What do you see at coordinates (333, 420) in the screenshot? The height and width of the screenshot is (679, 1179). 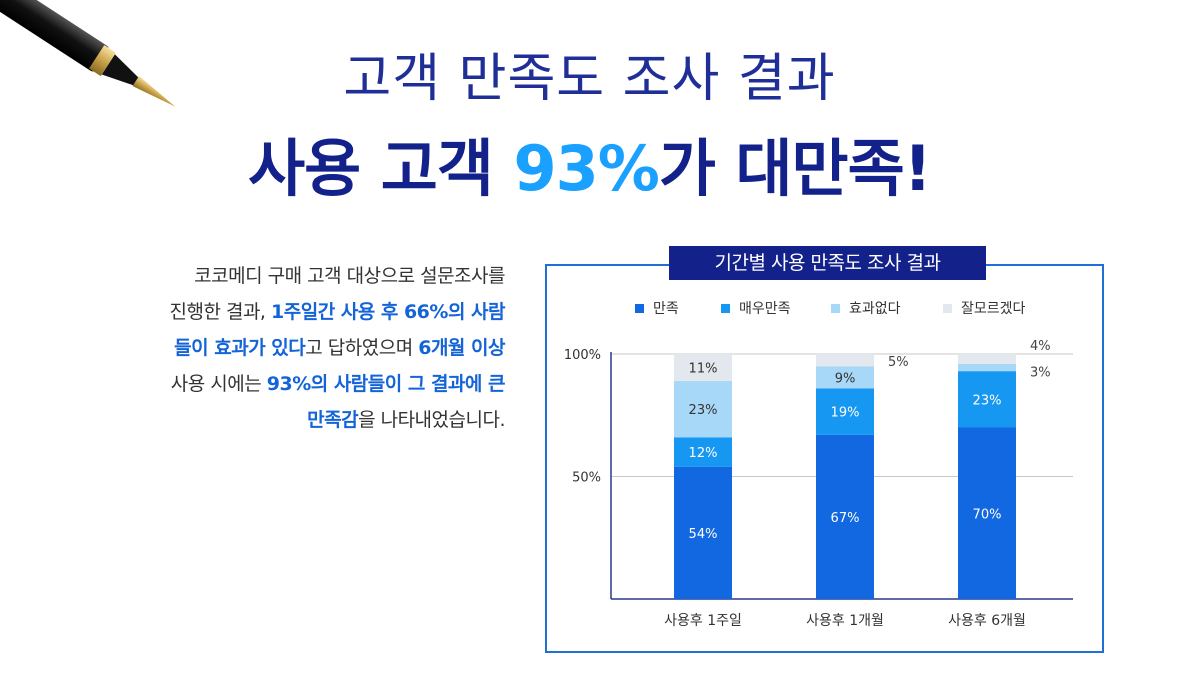 I see `desc-highlight: 만족감` at bounding box center [333, 420].